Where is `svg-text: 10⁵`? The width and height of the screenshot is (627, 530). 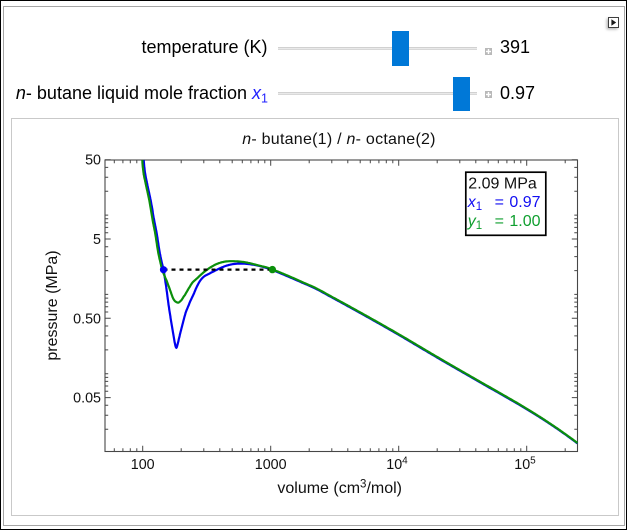 svg-text: 10⁵ is located at coordinates (525, 465).